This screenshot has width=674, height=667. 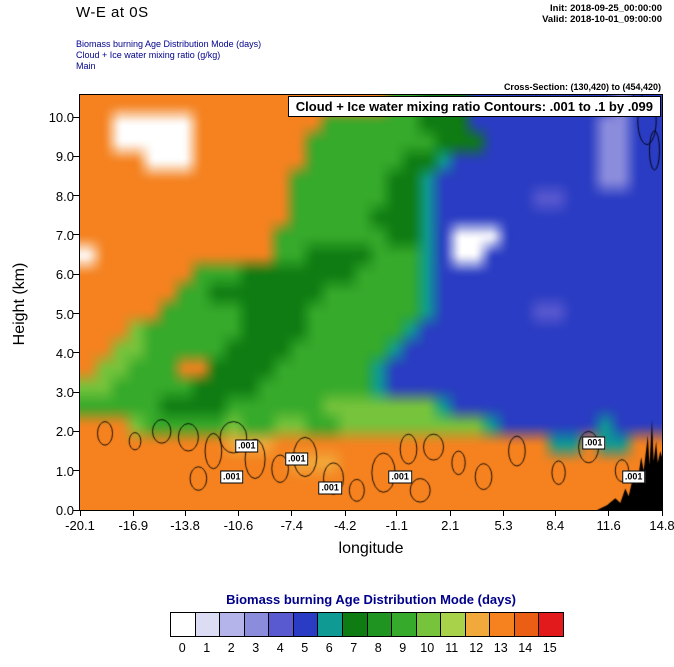 What do you see at coordinates (238, 525) in the screenshot?
I see `x-tick-label: -10.6` at bounding box center [238, 525].